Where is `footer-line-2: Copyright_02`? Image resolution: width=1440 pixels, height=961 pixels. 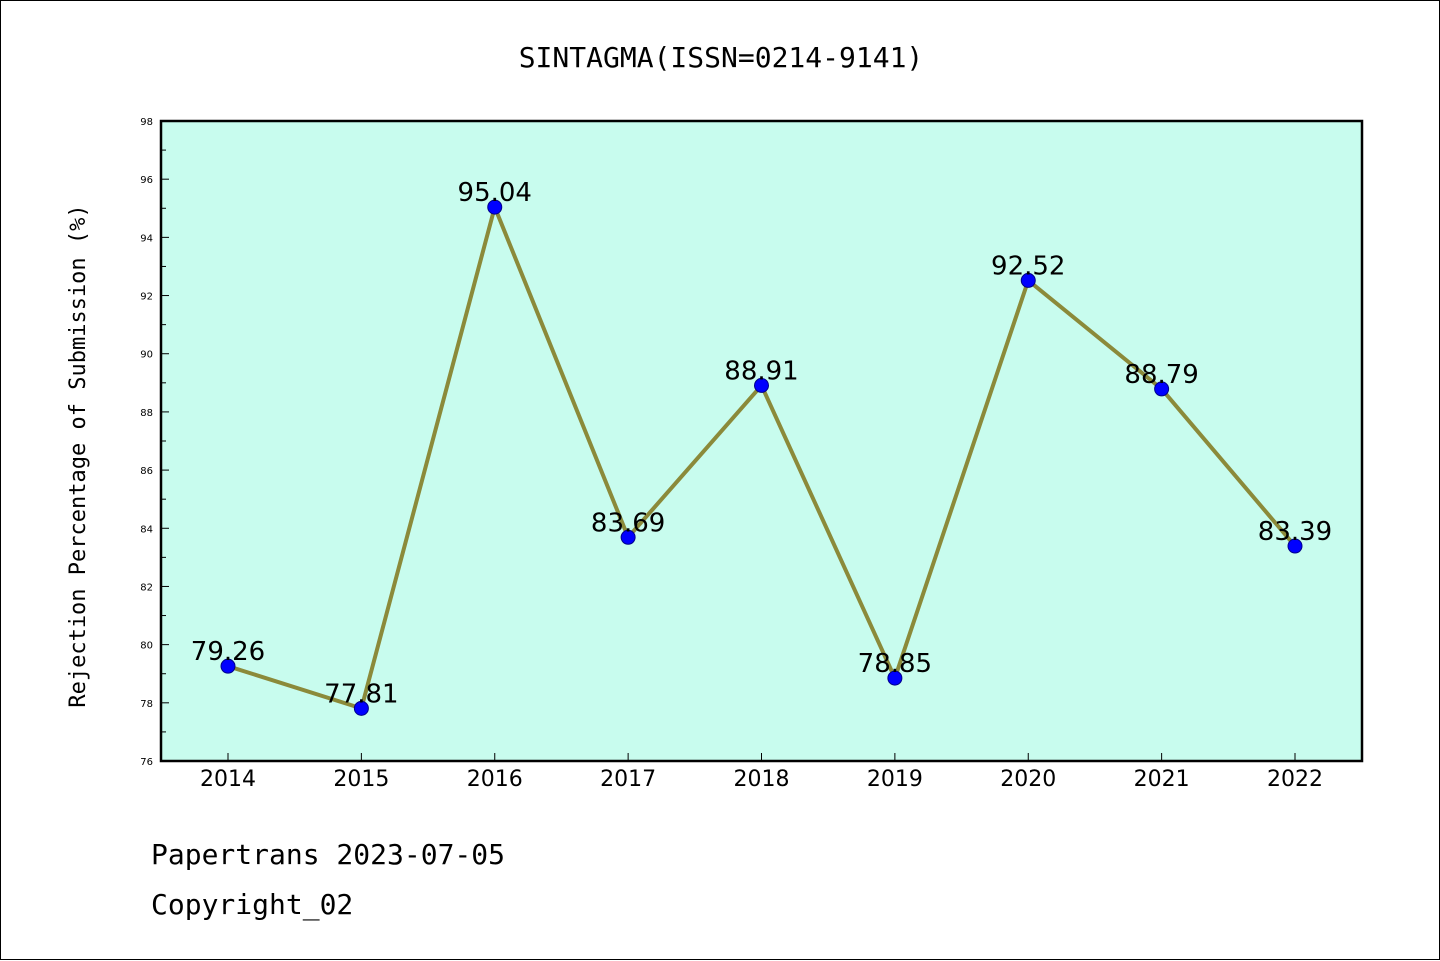 footer-line-2: Copyright_02 is located at coordinates (252, 905).